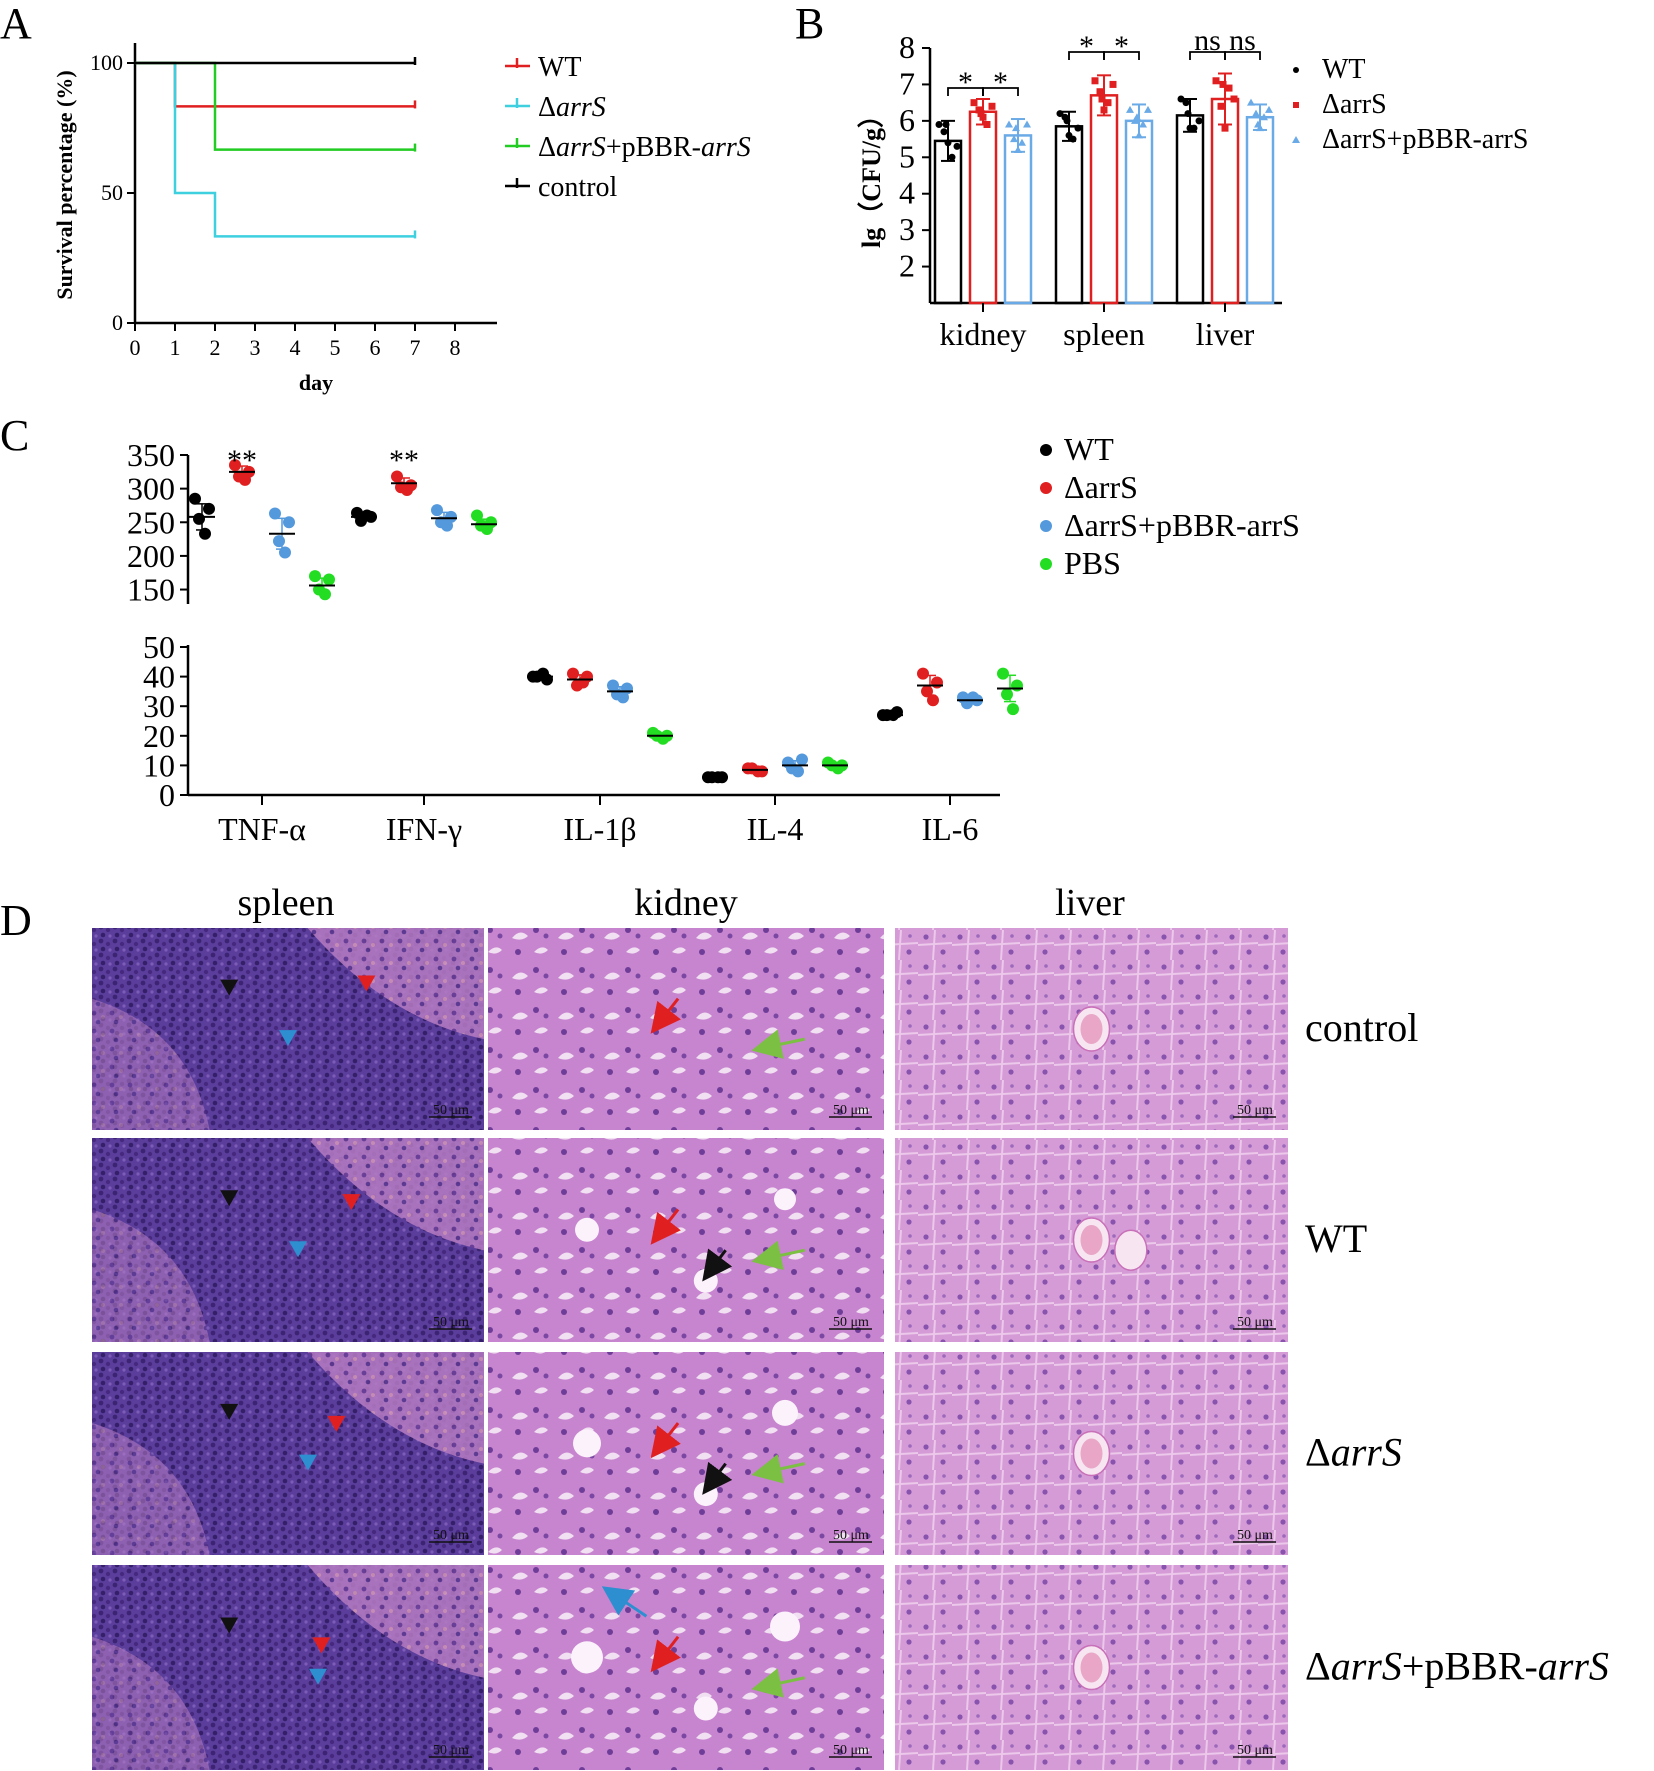  What do you see at coordinates (907, 266) in the screenshot?
I see `cfu-y-tick-label: 2` at bounding box center [907, 266].